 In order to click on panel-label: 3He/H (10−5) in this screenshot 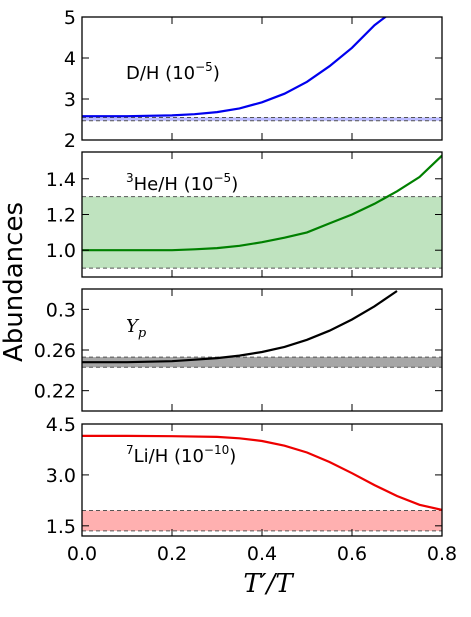, I will do `click(182, 183)`.